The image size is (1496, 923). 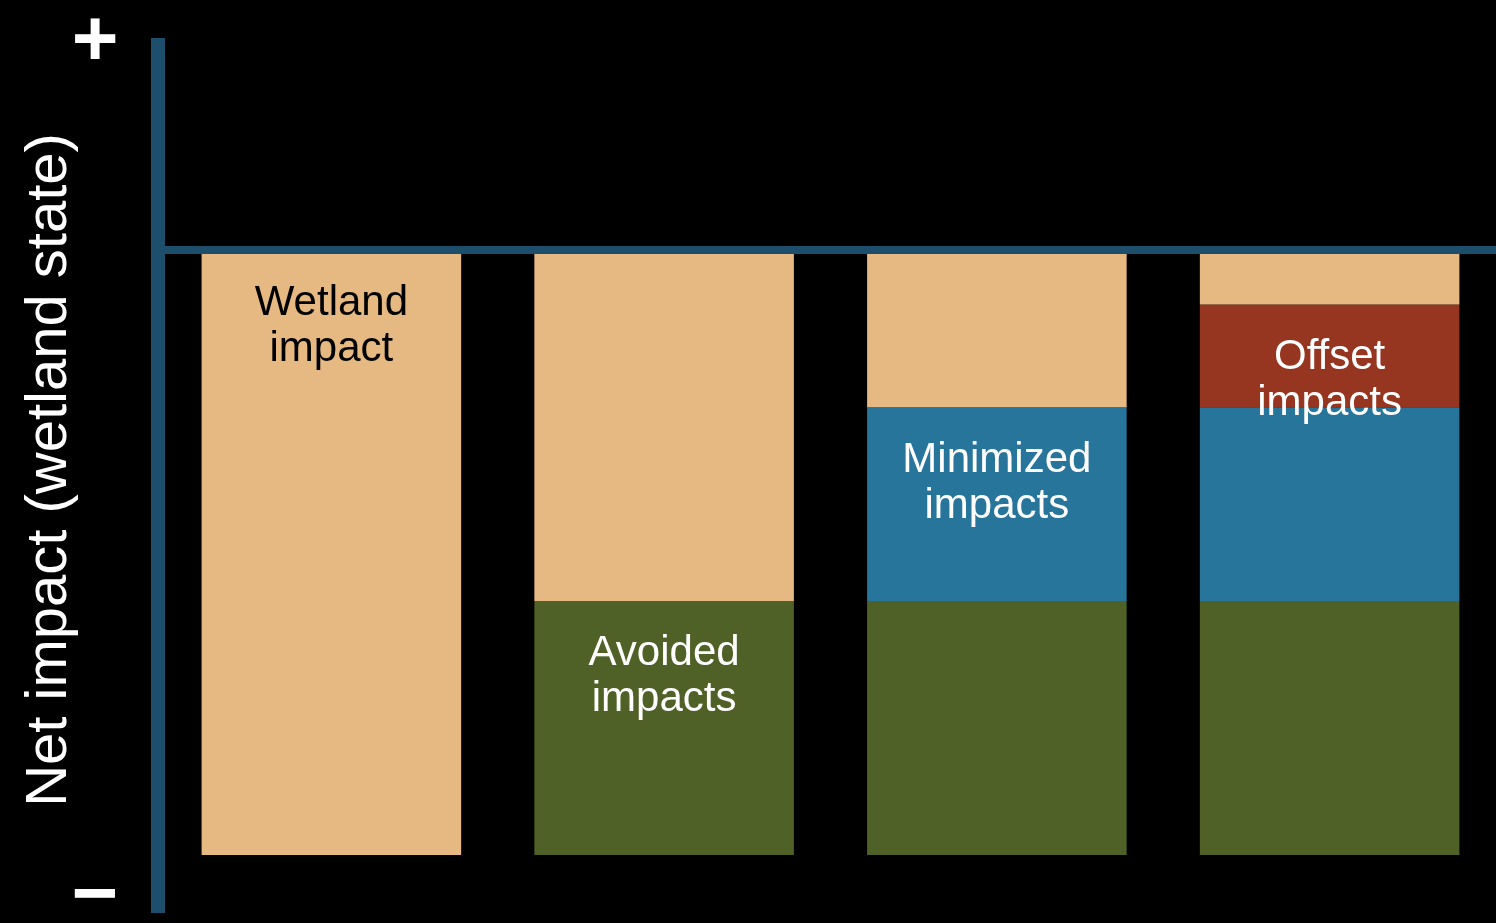 What do you see at coordinates (45, 470) in the screenshot?
I see `y-axis-title: Net impact (wetland state)` at bounding box center [45, 470].